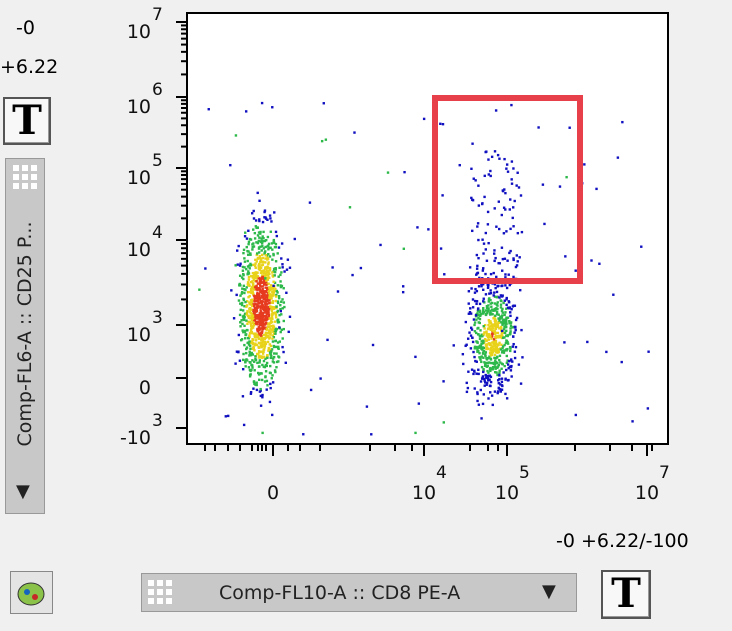  I want to click on gate, so click(507, 189).